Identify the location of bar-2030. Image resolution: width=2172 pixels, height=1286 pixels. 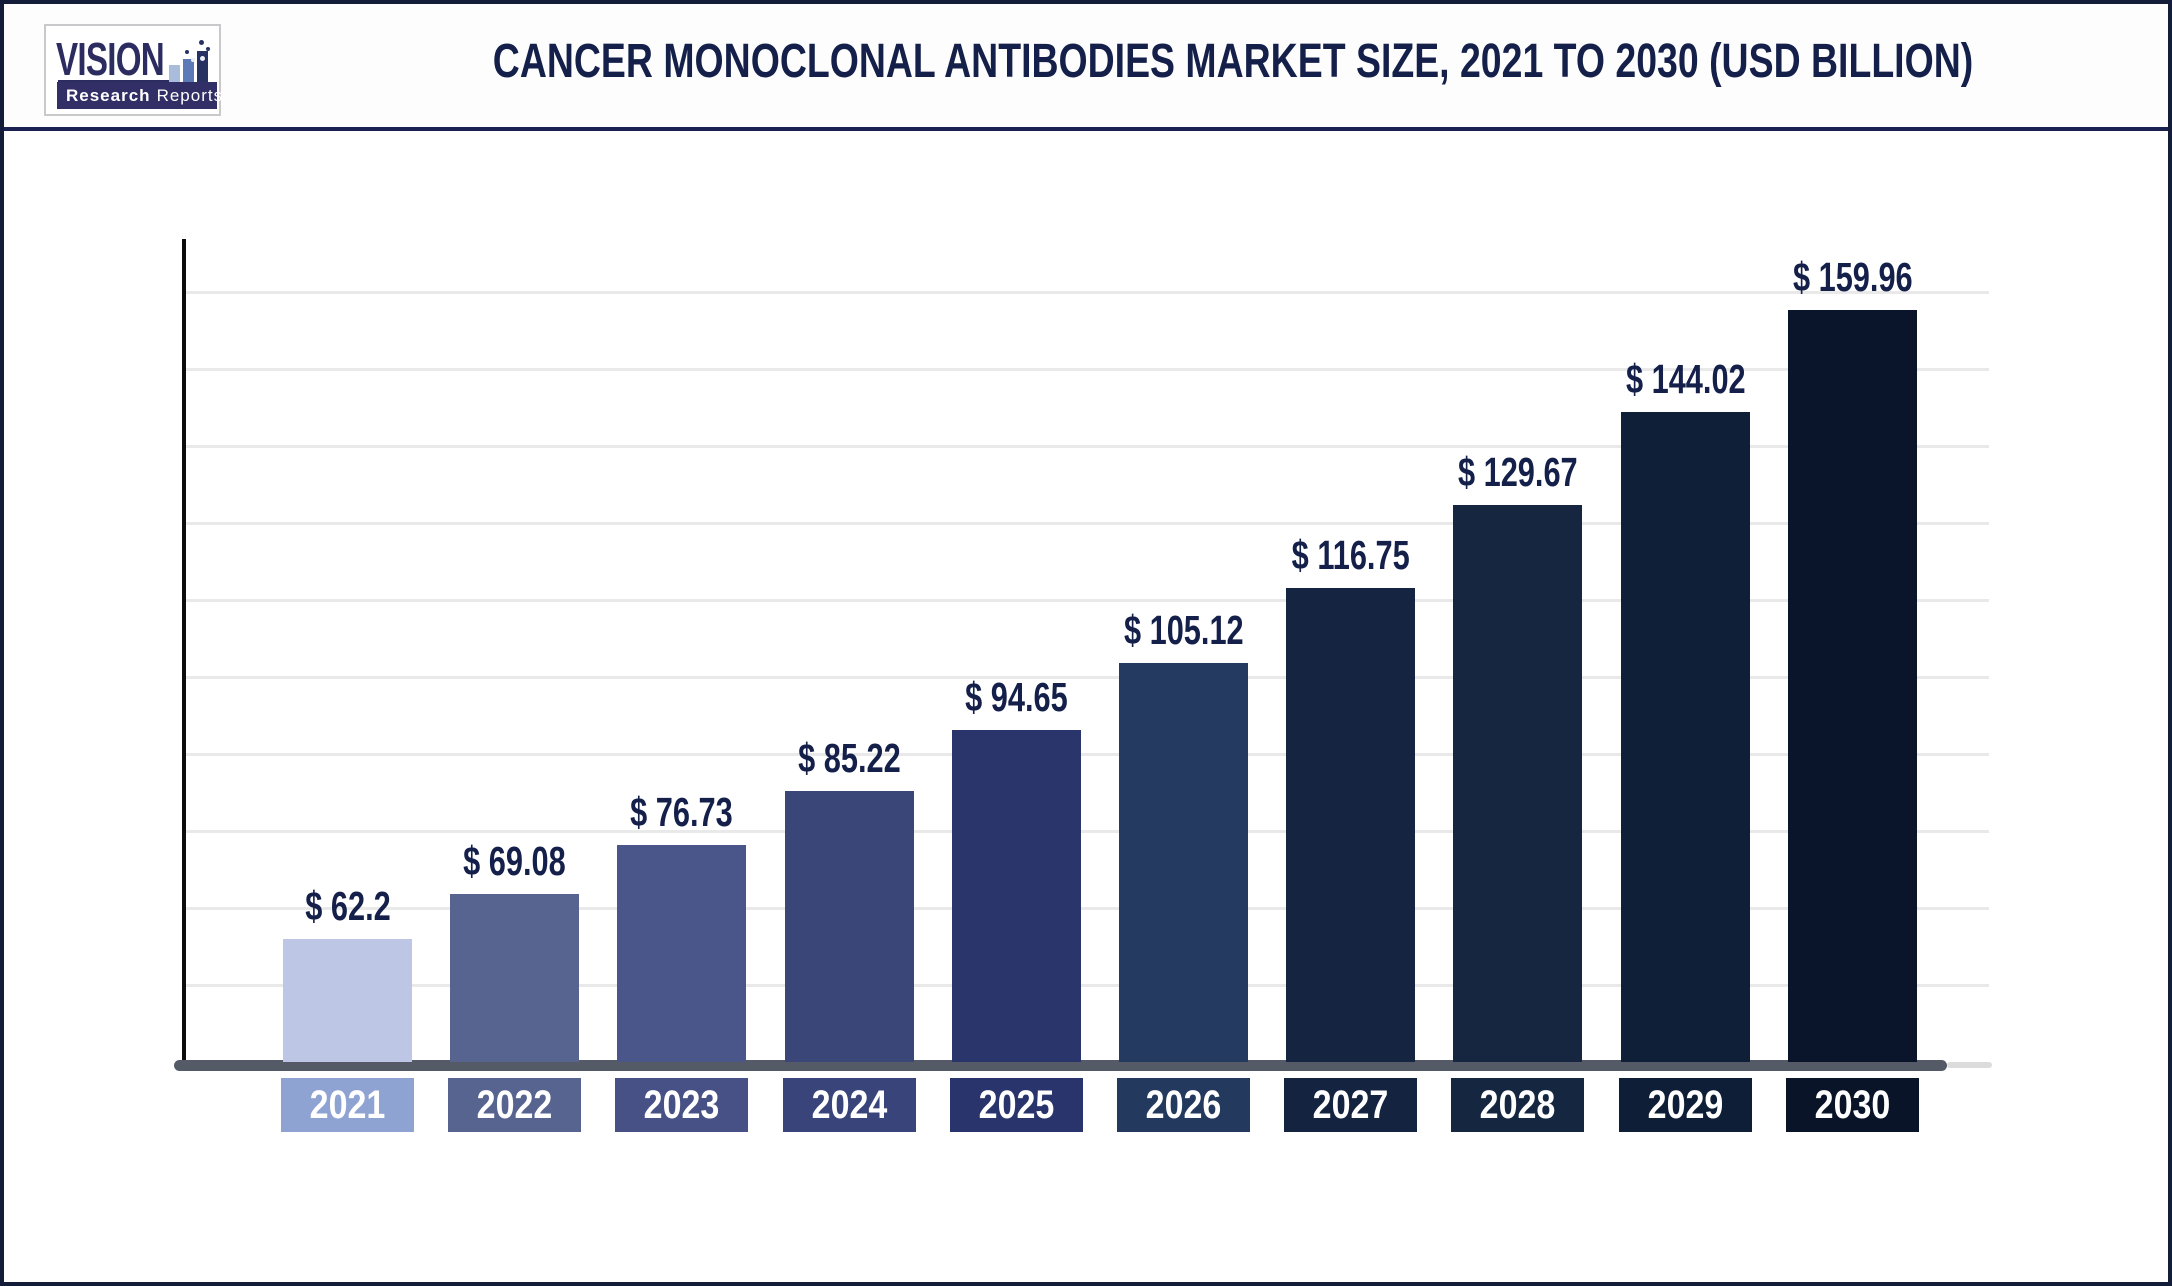
(1852, 686).